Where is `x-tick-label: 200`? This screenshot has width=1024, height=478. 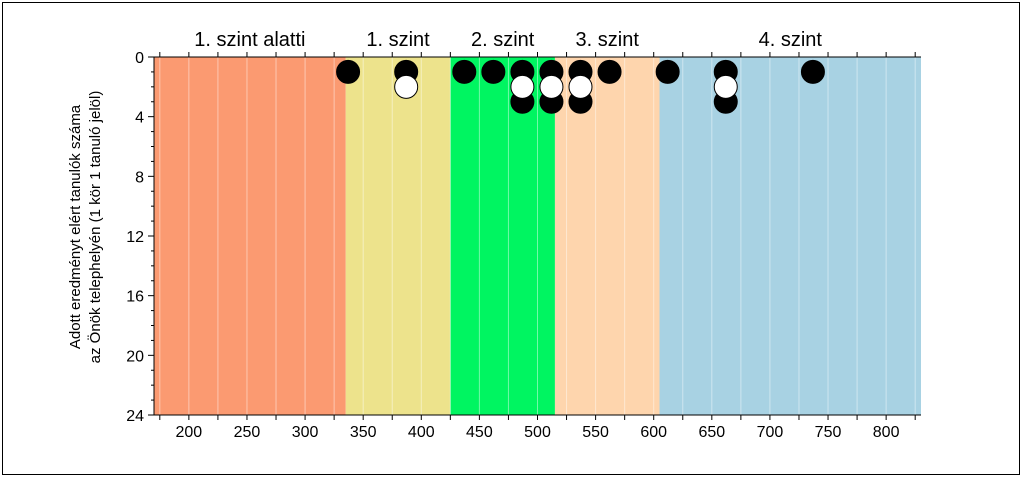 x-tick-label: 200 is located at coordinates (189, 432).